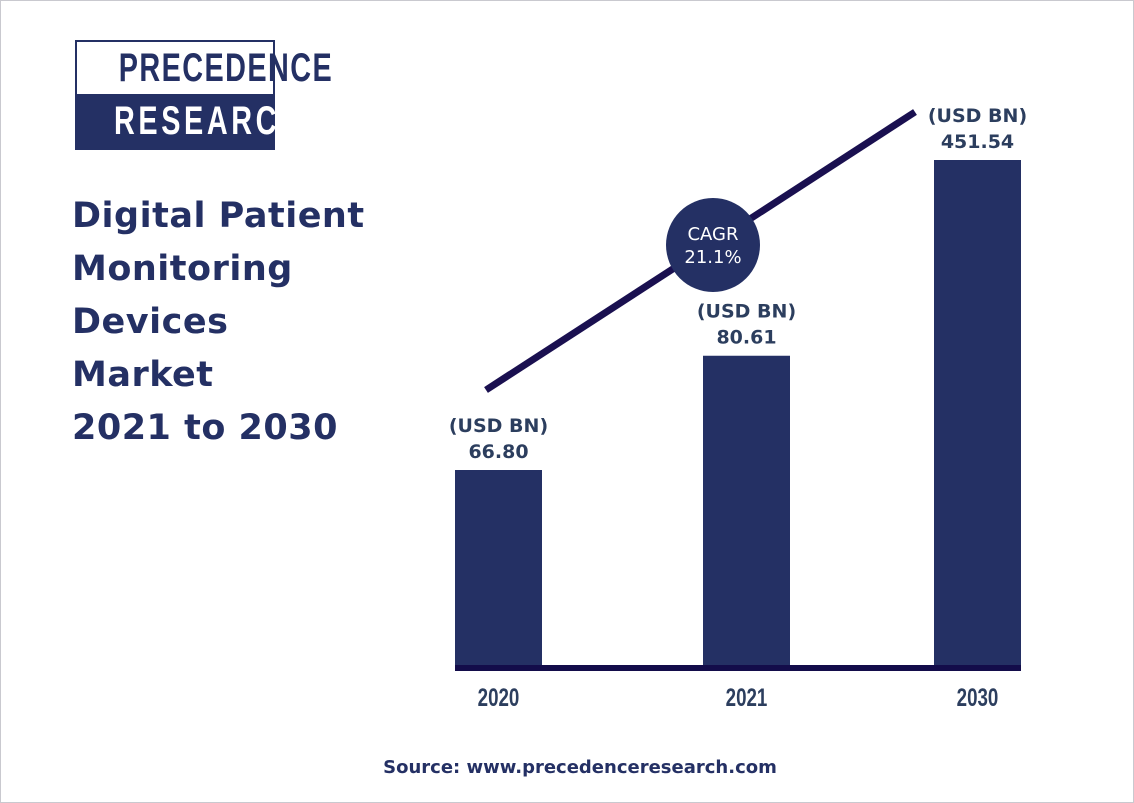 The image size is (1134, 803). What do you see at coordinates (712, 257) in the screenshot?
I see `cagr-value: 21.1%` at bounding box center [712, 257].